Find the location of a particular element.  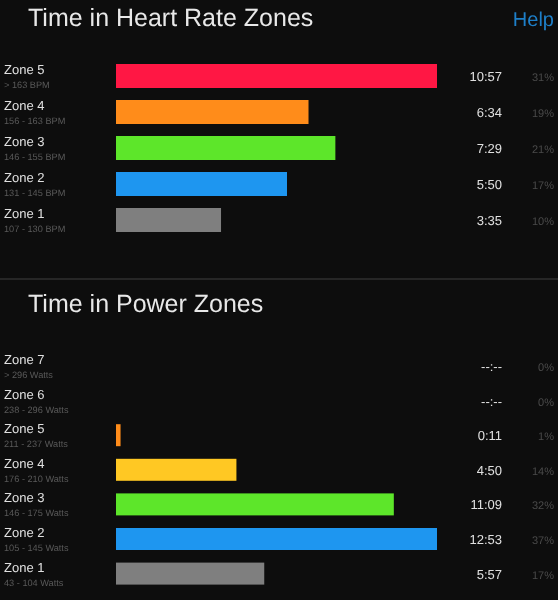

text: Help is located at coordinates (533, 21).